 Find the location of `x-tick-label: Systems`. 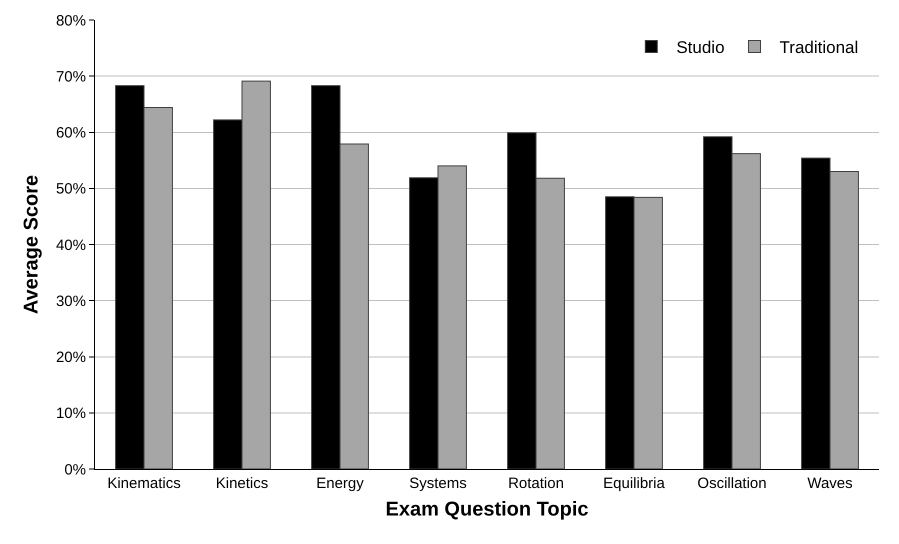

x-tick-label: Systems is located at coordinates (438, 483).